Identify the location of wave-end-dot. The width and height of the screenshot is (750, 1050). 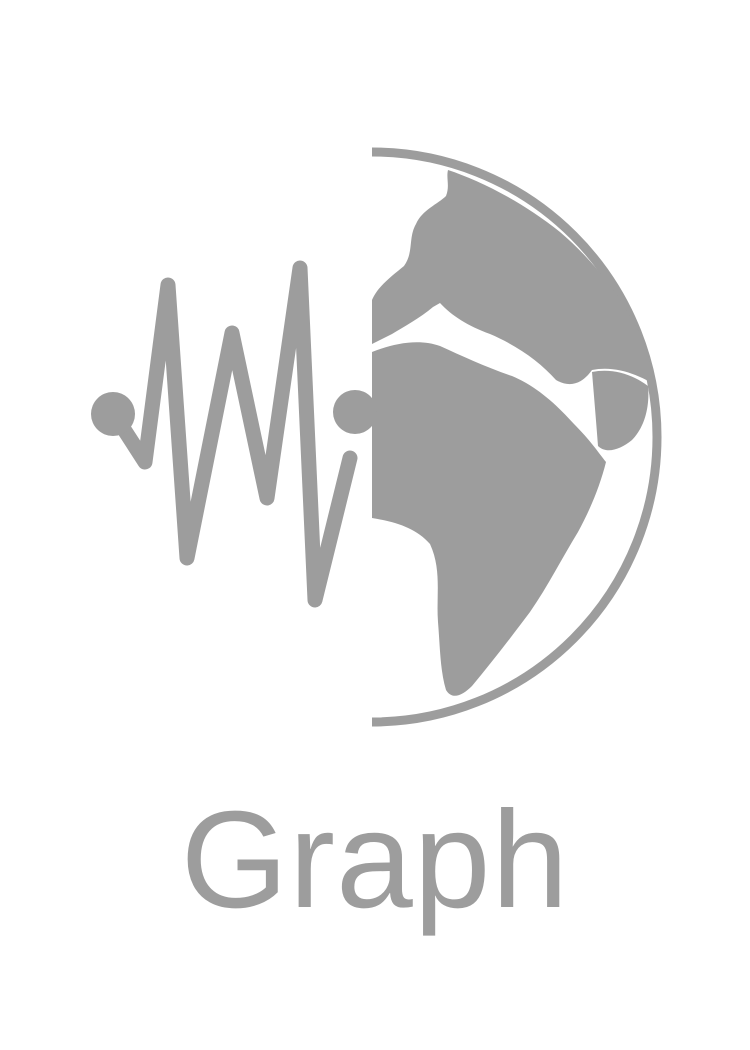
(355, 412).